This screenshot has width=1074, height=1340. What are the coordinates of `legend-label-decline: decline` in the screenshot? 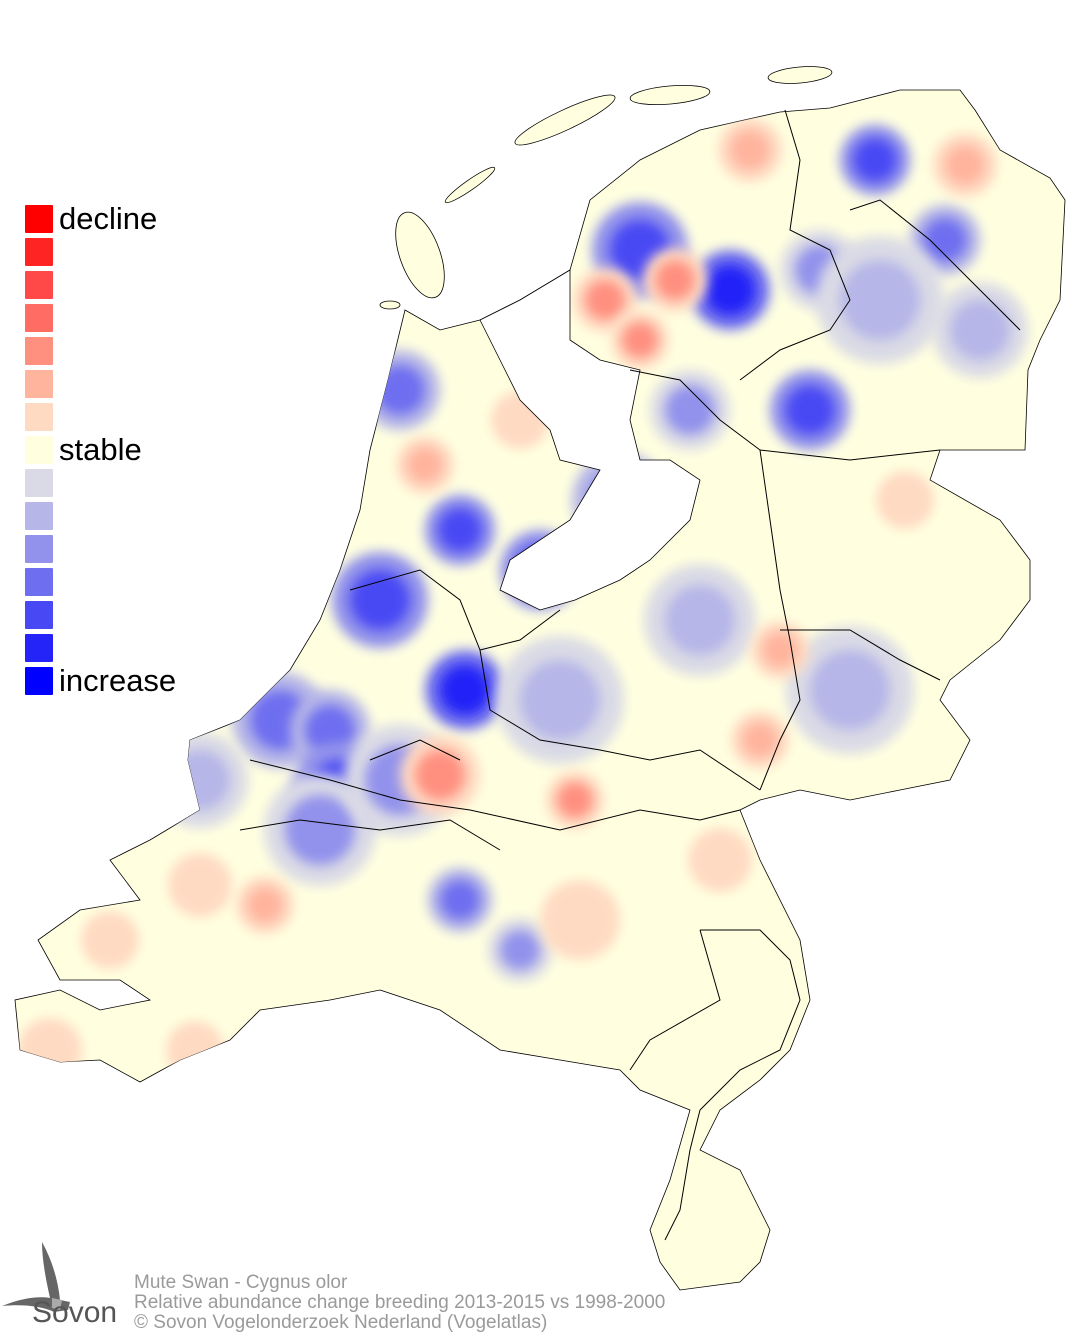 It's located at (108, 218).